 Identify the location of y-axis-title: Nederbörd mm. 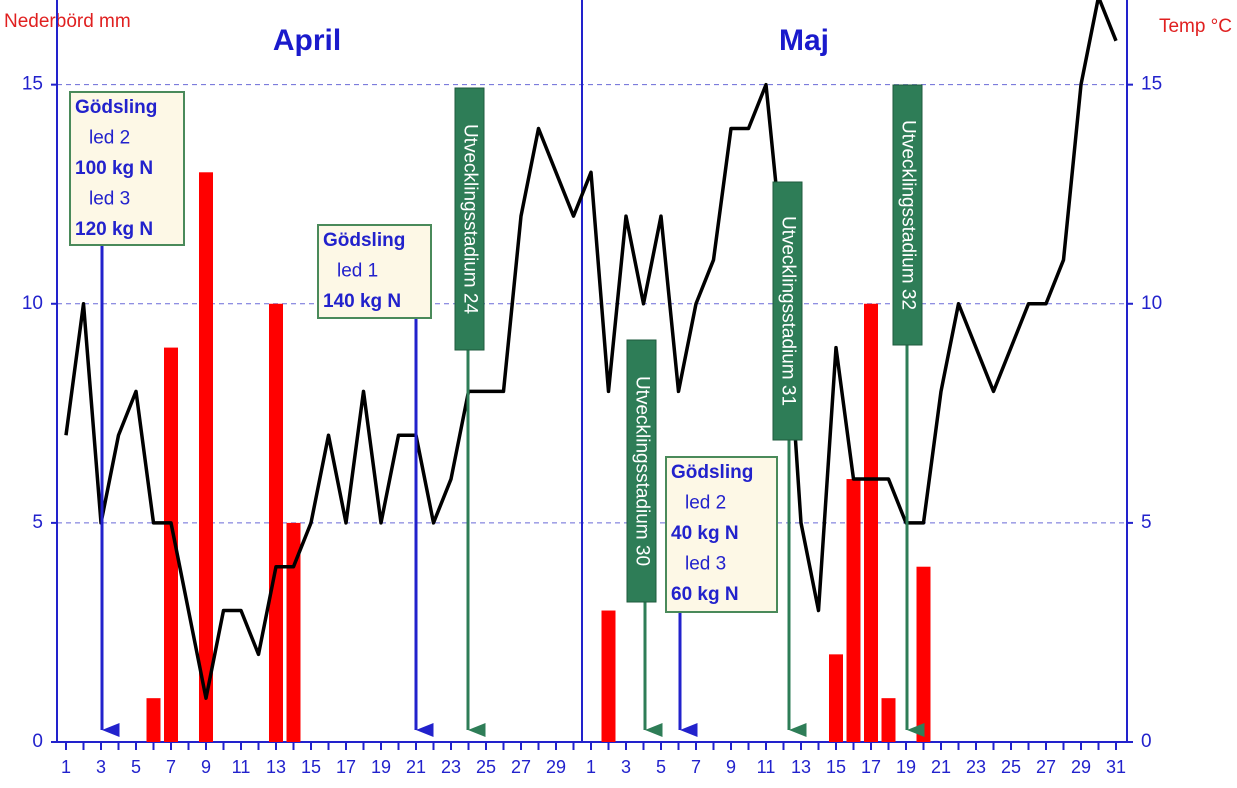
(67, 21).